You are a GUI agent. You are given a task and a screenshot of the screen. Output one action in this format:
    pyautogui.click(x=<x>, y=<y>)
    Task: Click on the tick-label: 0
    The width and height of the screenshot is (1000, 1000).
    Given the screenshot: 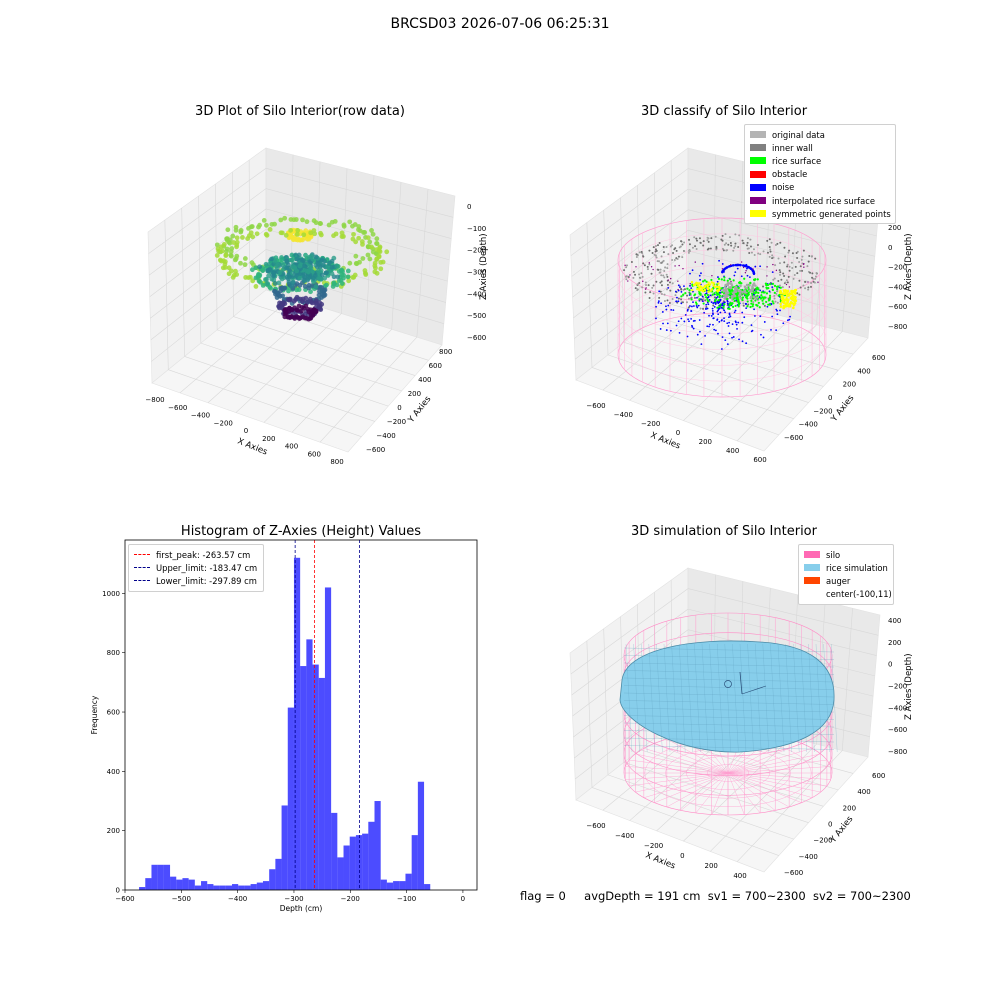 What is the action you would take?
    pyautogui.click(x=469, y=207)
    